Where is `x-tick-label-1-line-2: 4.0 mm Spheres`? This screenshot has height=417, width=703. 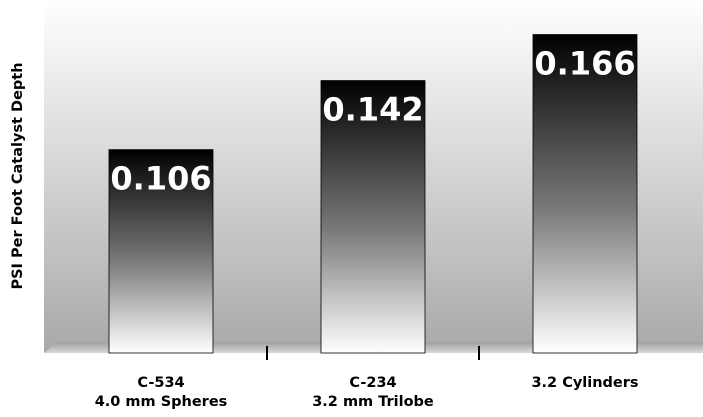
x-tick-label-1-line-2: 4.0 mm Spheres is located at coordinates (161, 402).